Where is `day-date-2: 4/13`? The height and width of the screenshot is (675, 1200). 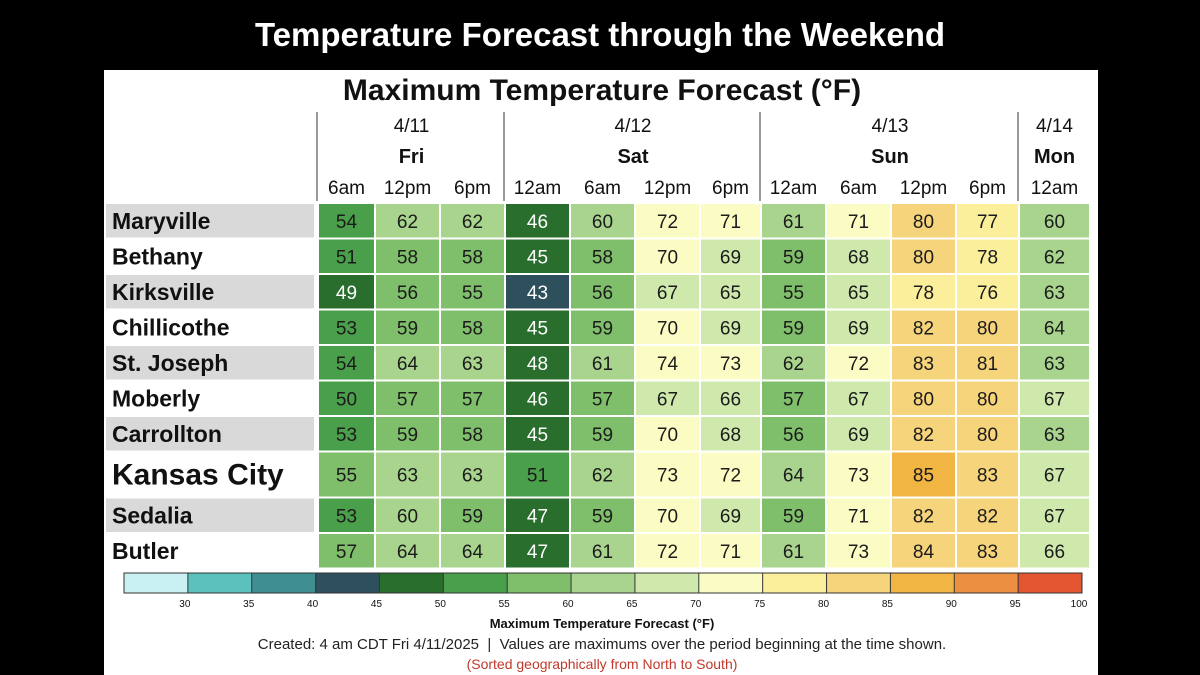
day-date-2: 4/13 is located at coordinates (890, 126).